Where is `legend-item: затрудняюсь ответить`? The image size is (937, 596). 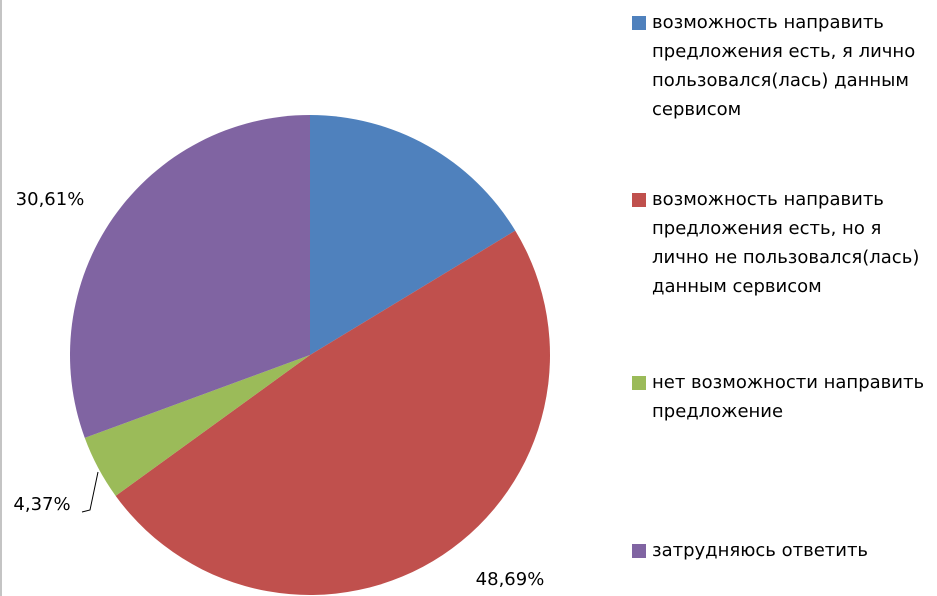 legend-item: затрудняюсь ответить is located at coordinates (782, 550).